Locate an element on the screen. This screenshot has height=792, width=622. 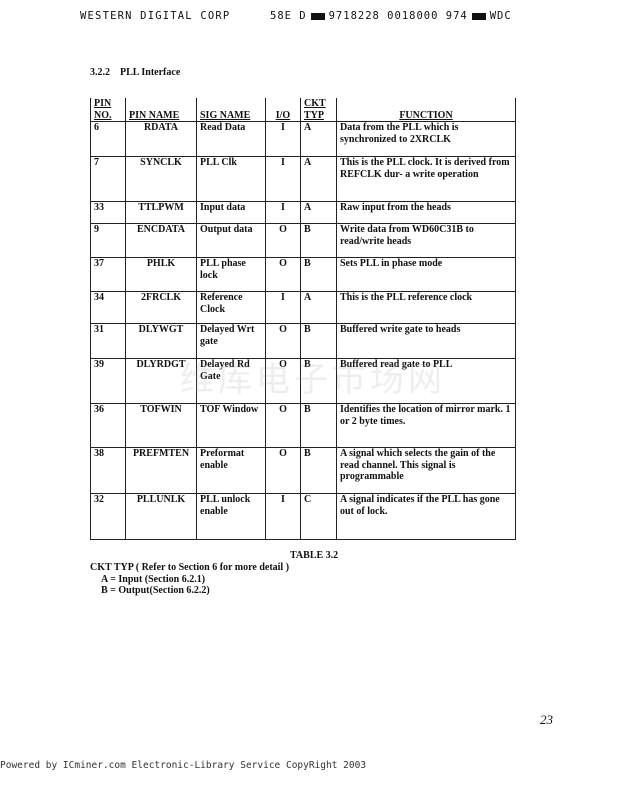
pin-no-cell: 9 is located at coordinates (108, 240).